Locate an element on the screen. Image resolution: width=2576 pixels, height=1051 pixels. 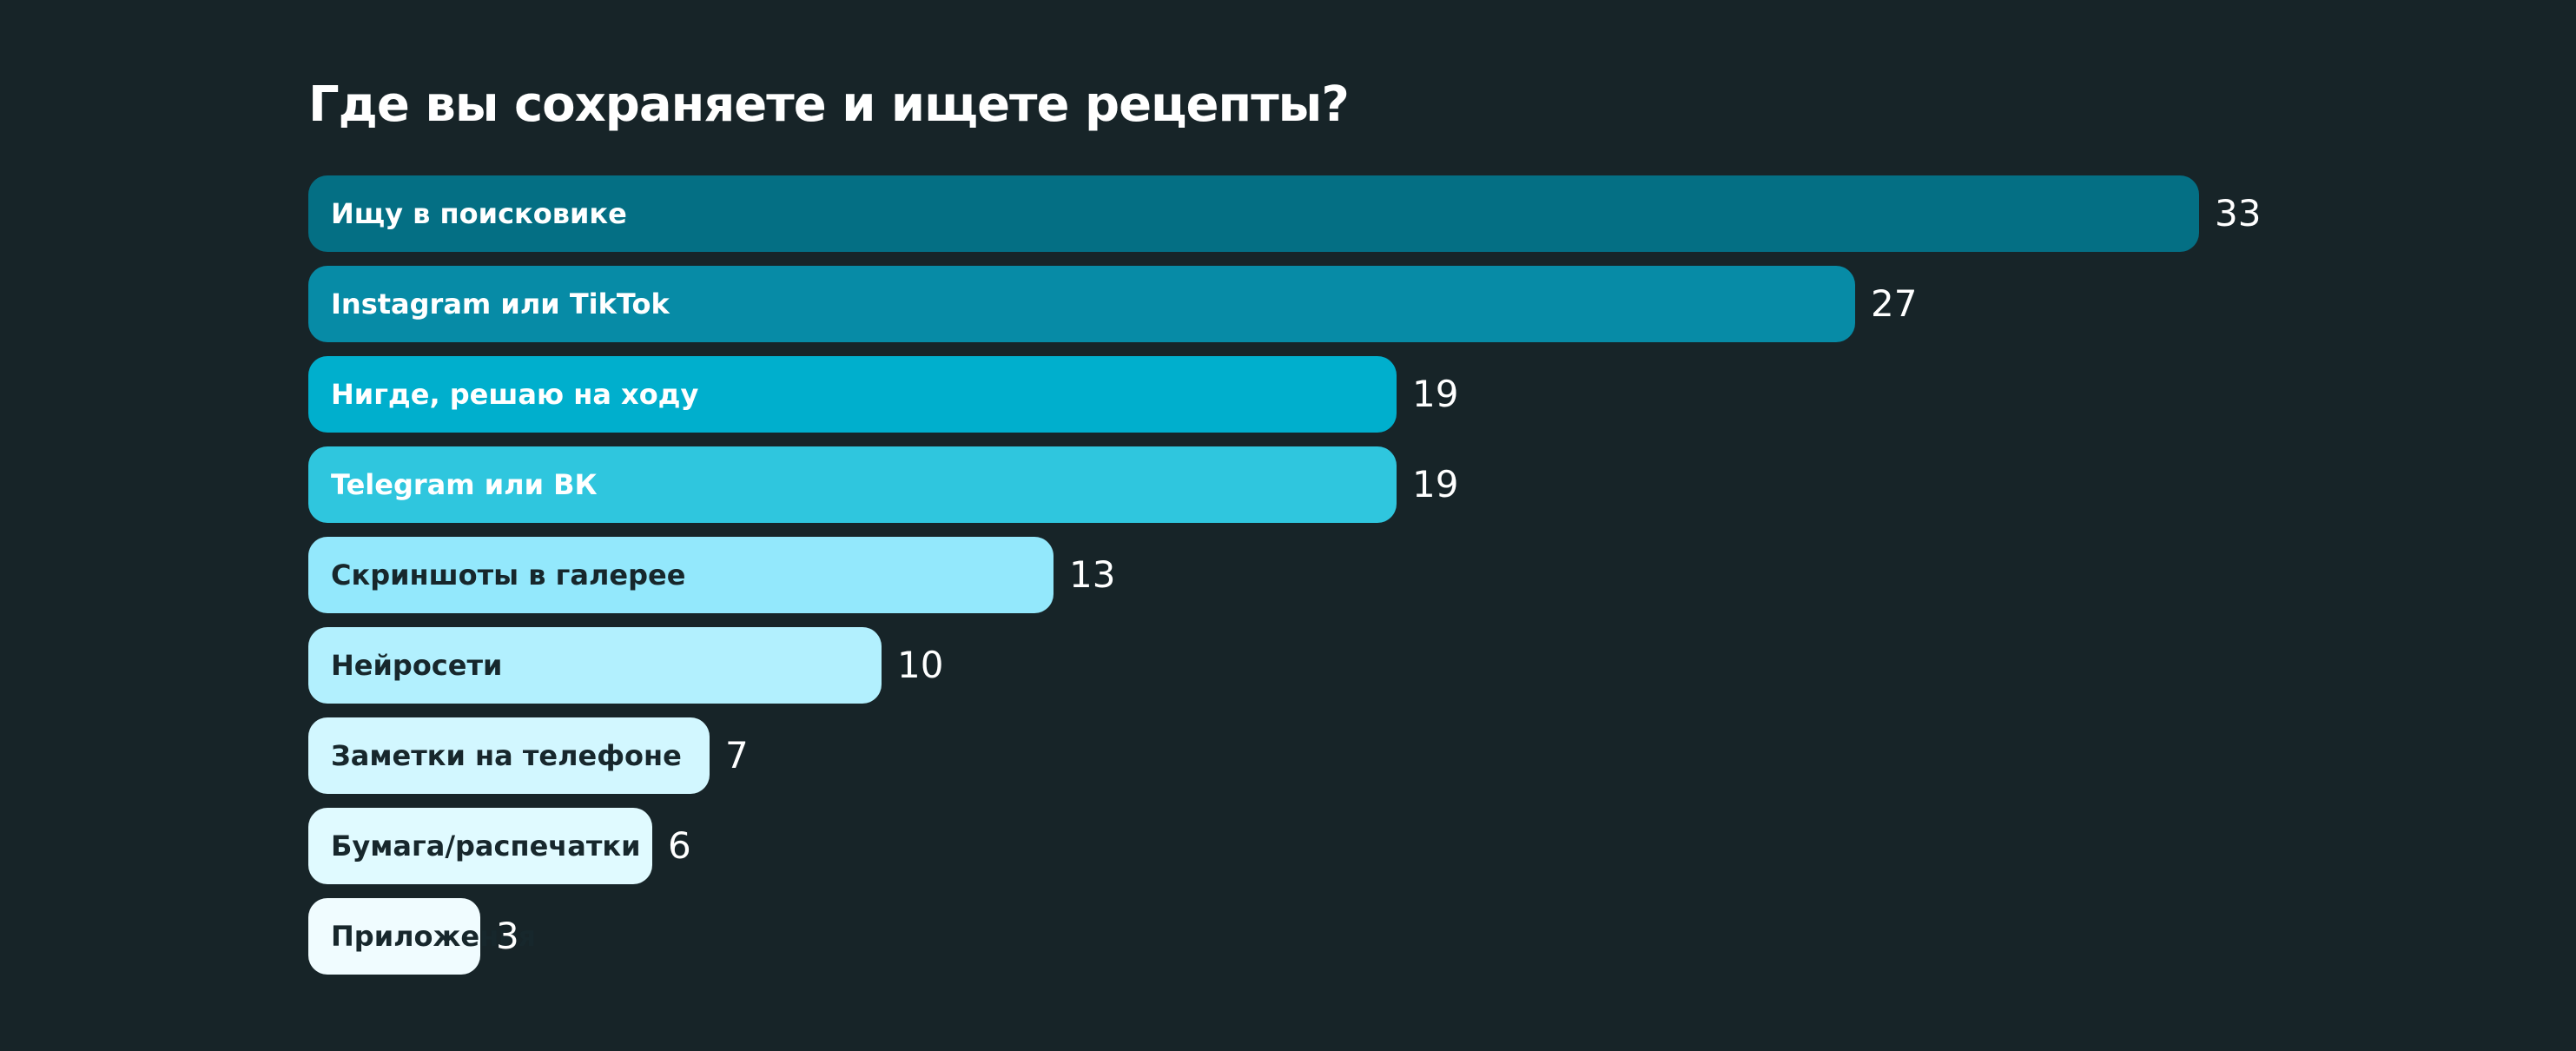
bar-label: Нигде, решаю на ходу is located at coordinates (515, 394).